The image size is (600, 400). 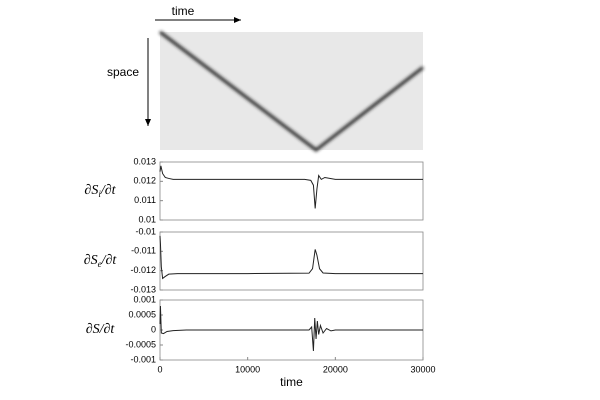 I want to click on wave-trace, so click(x=291, y=91).